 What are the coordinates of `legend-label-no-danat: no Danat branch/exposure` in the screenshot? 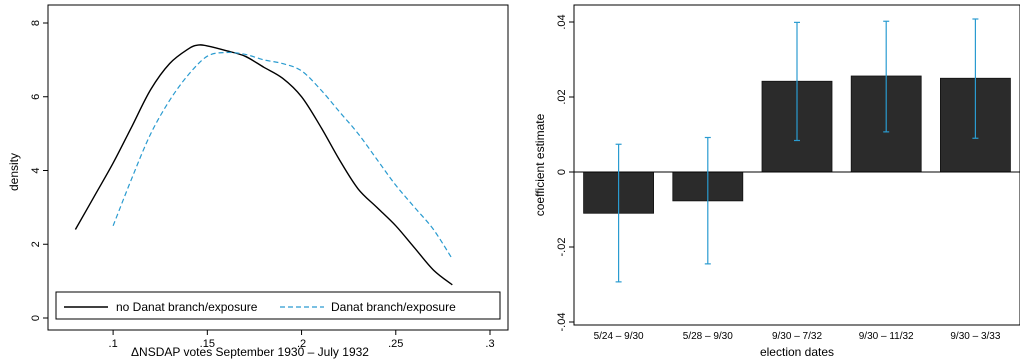 It's located at (187, 307).